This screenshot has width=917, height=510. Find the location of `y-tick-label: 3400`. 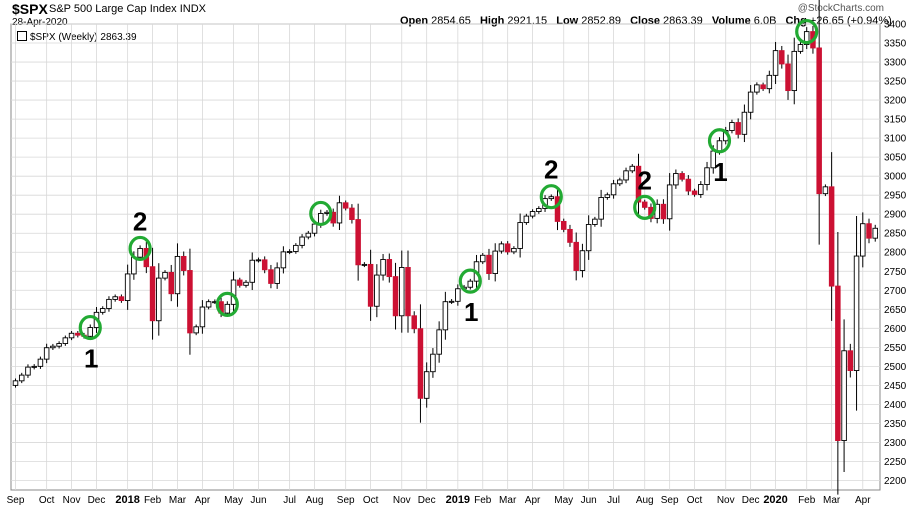

y-tick-label: 3400 is located at coordinates (895, 25).